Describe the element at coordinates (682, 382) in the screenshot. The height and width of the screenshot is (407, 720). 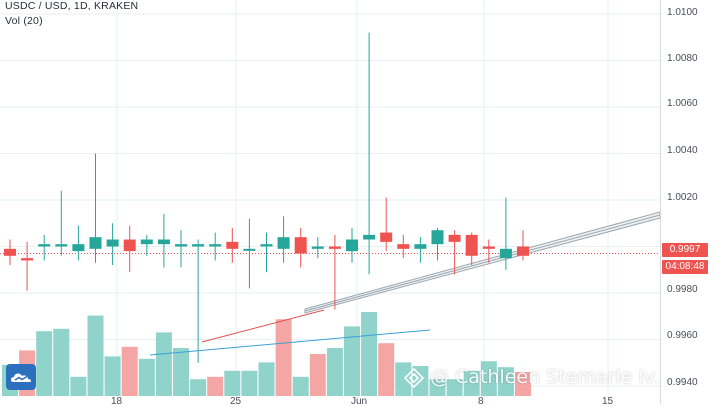
I see `price-tick: 0.9940` at that location.